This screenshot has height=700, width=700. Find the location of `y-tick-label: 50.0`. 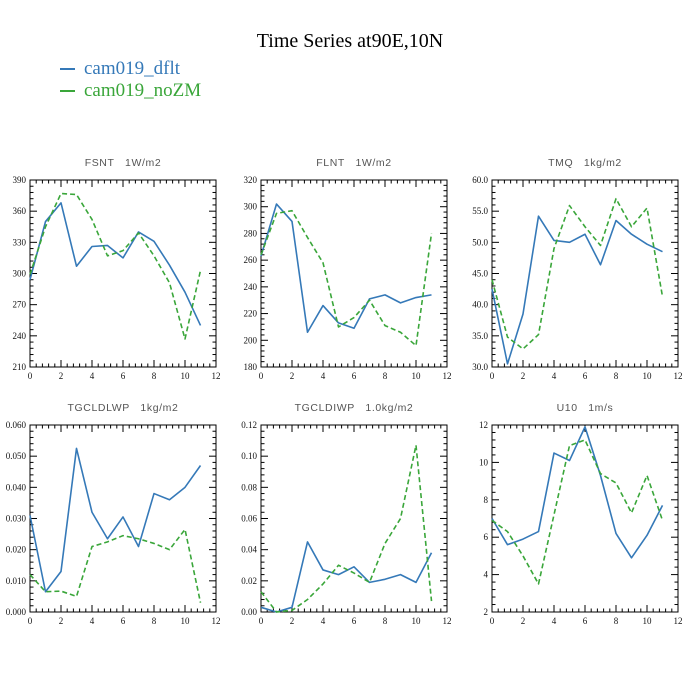

y-tick-label: 50.0 is located at coordinates (480, 242).